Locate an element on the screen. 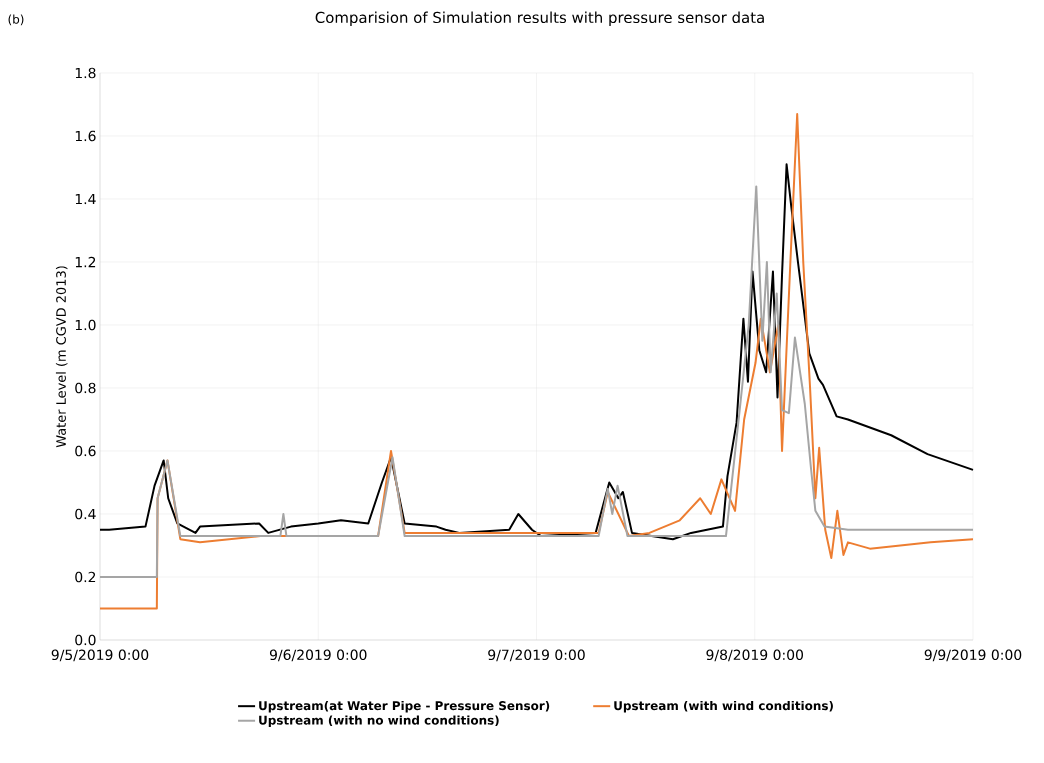  y-tick-label: 0.2 is located at coordinates (85, 577).